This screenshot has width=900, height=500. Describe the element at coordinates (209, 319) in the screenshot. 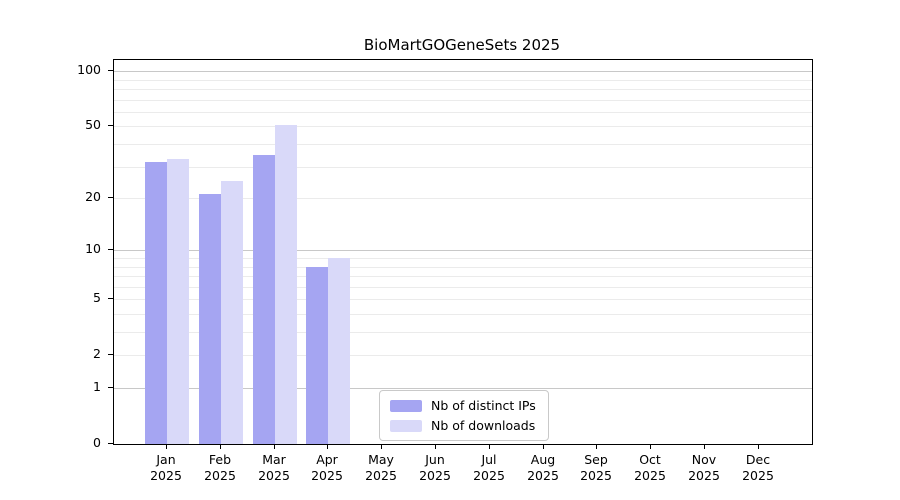

I see `bar-feb-distinct-ips` at that location.